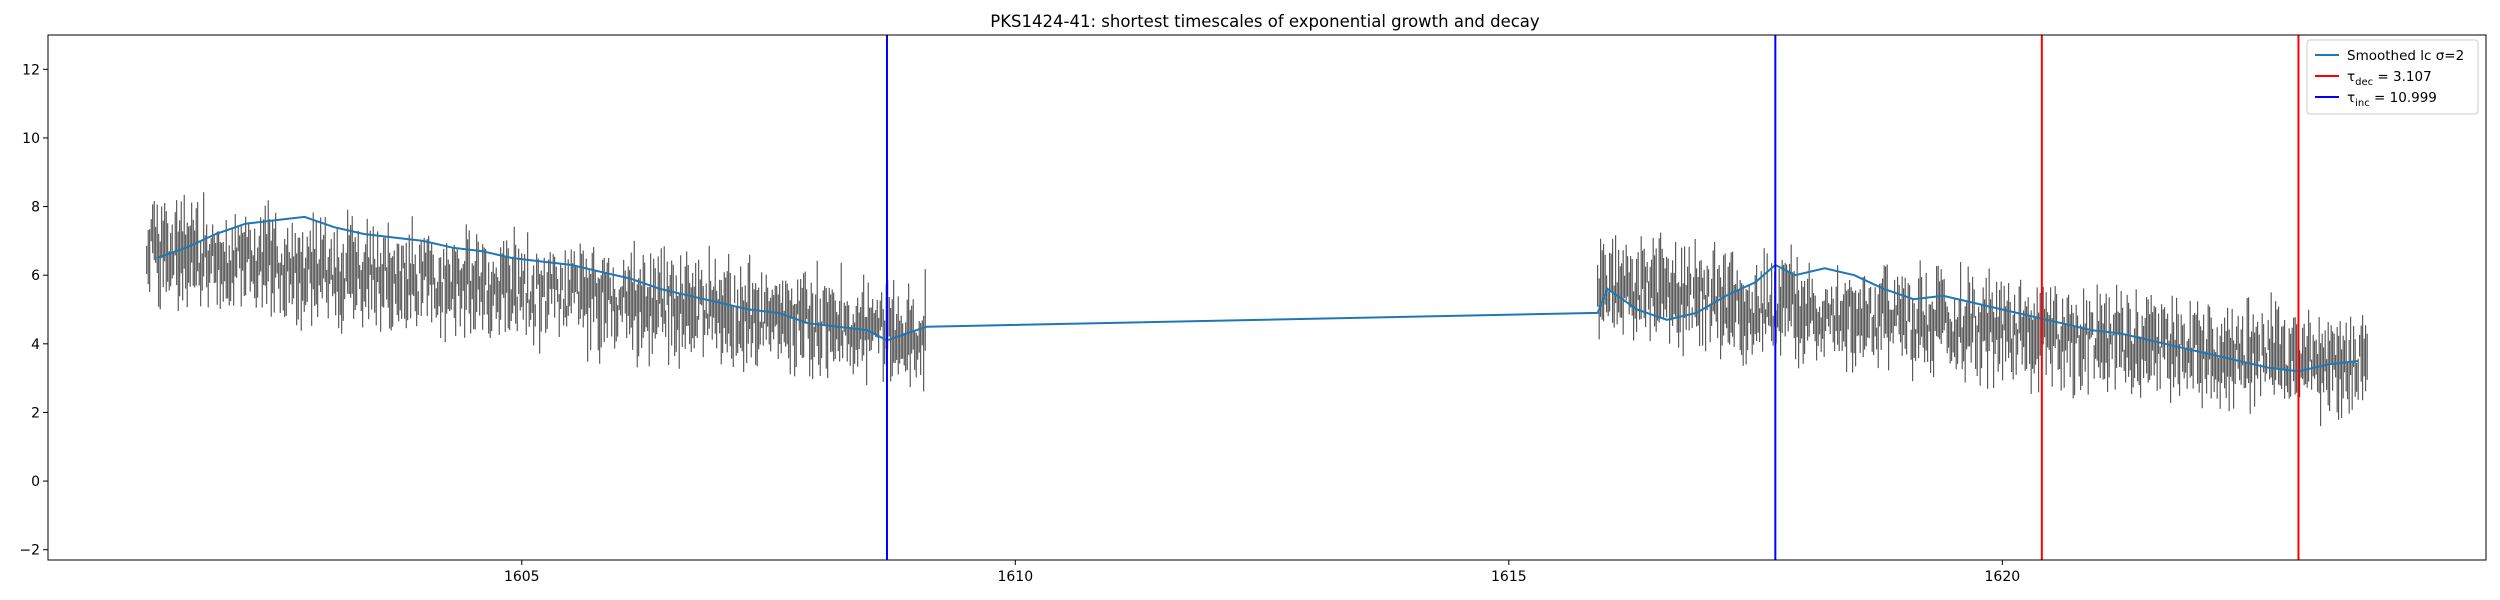 The height and width of the screenshot is (600, 2500). I want to click on legend-frame, so click(2392, 77).